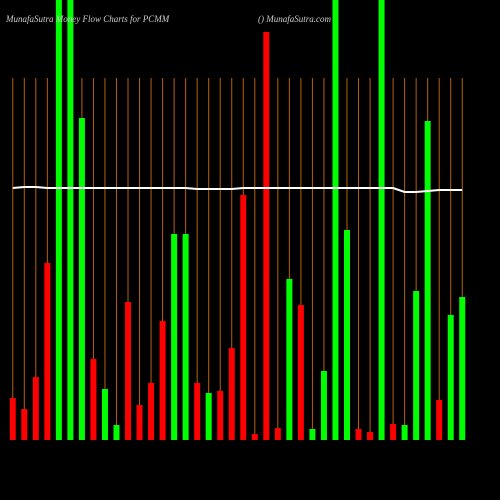 The image size is (500, 500). I want to click on chart-title: MunafaSutra Money Flow Charts for PCMM, so click(87, 19).